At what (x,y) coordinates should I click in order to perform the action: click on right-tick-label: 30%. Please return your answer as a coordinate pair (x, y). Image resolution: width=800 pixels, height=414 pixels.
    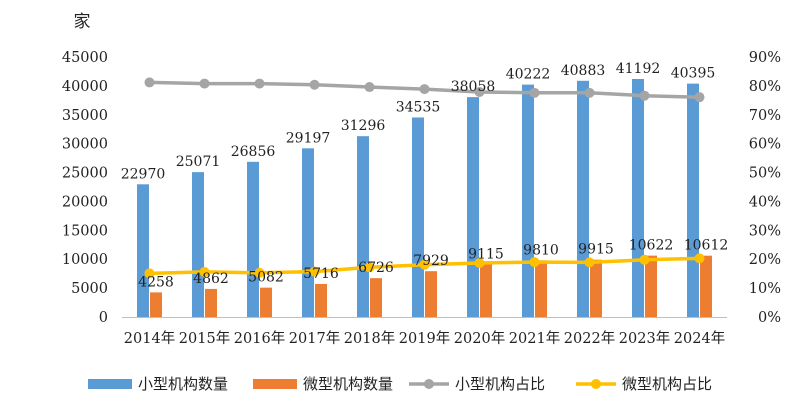
    Looking at the image, I should click on (765, 231).